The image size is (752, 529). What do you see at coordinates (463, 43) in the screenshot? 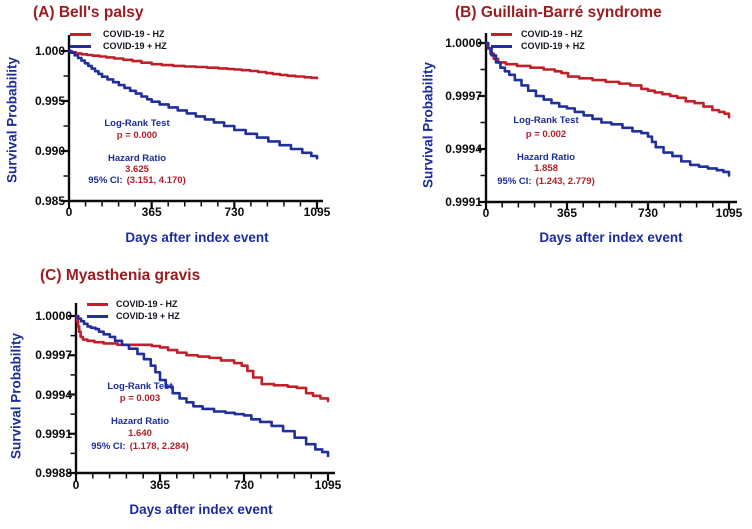
I see `panel-b-ytick-label: 1.0000` at bounding box center [463, 43].